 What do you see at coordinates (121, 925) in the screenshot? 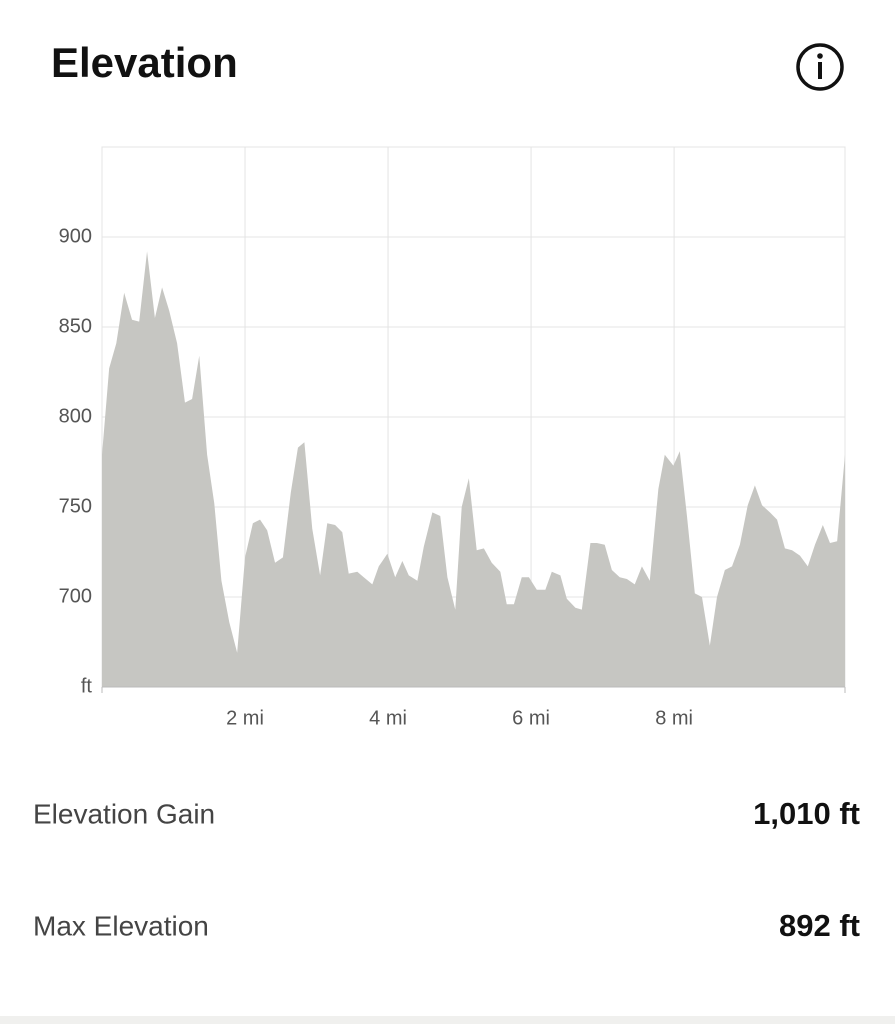
I see `stat-label: Max Elevation` at bounding box center [121, 925].